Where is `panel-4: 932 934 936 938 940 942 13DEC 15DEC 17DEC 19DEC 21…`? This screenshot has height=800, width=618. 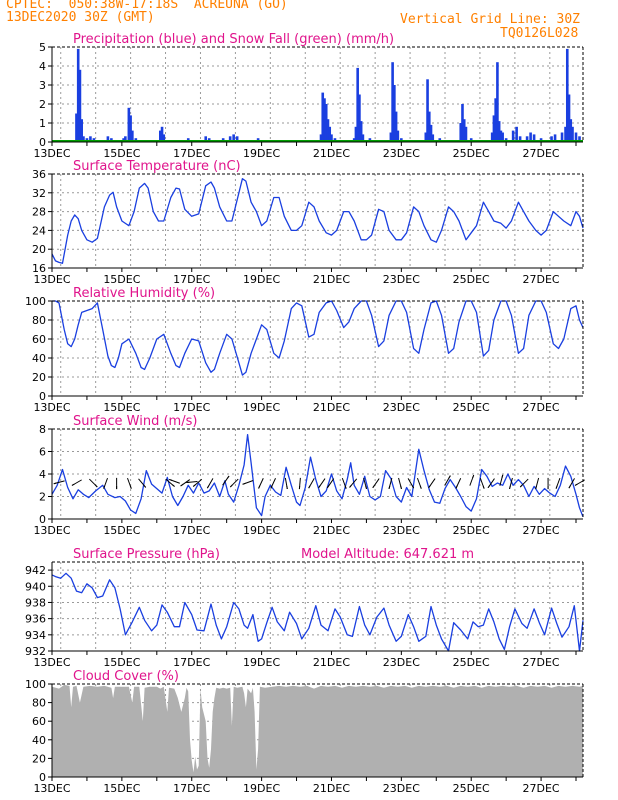
panel-4: 932 934 936 938 940 942 13DEC 15DEC 17DEC 19DEC 21… is located at coordinates (304, 608).